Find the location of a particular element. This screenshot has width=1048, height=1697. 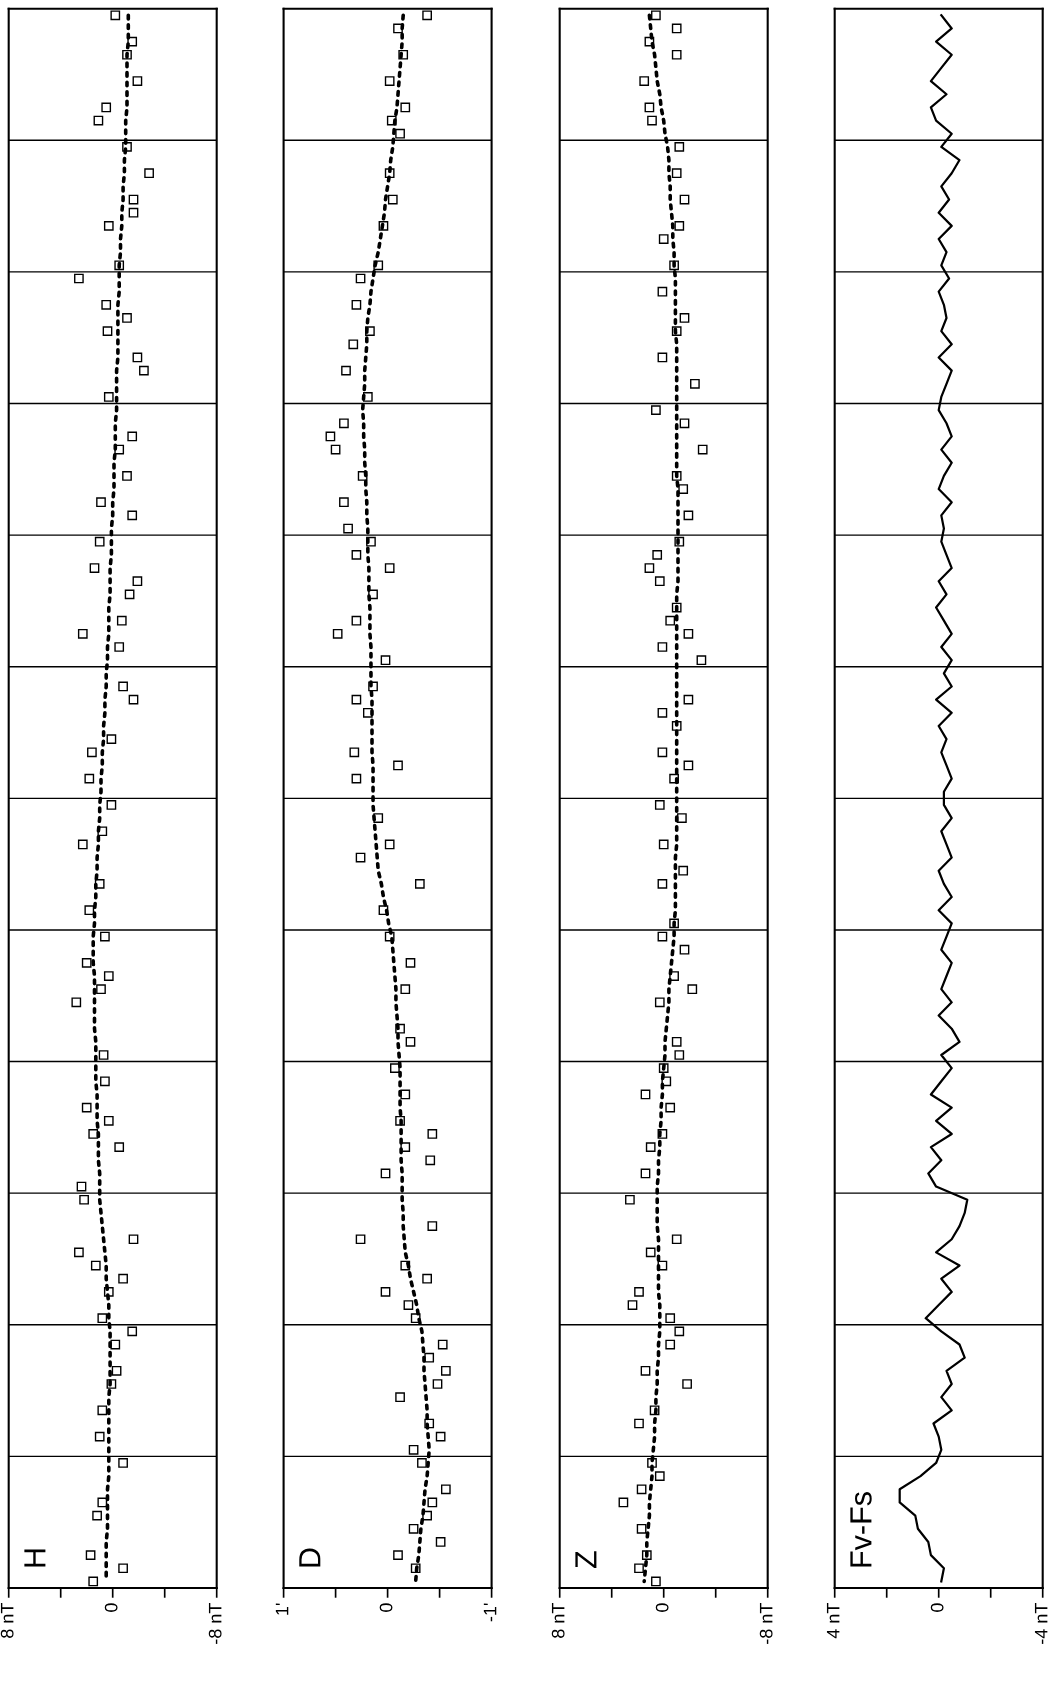

x-tick-label: 1' is located at coordinates (282, 1609).